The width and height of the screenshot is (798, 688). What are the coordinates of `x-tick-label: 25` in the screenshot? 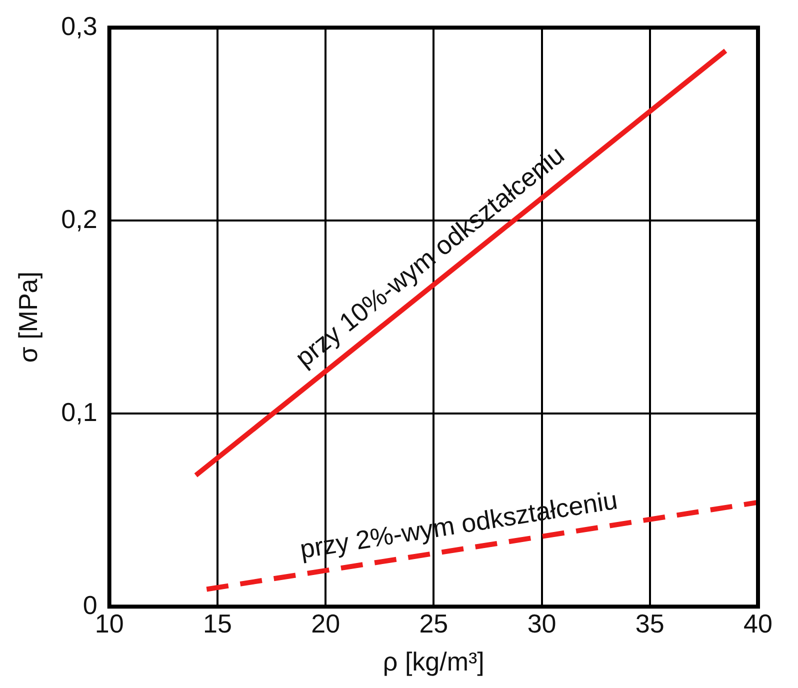 It's located at (433, 623).